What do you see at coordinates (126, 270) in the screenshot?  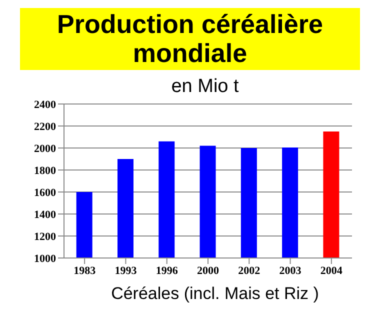 I see `x-tick-label: 1993` at bounding box center [126, 270].